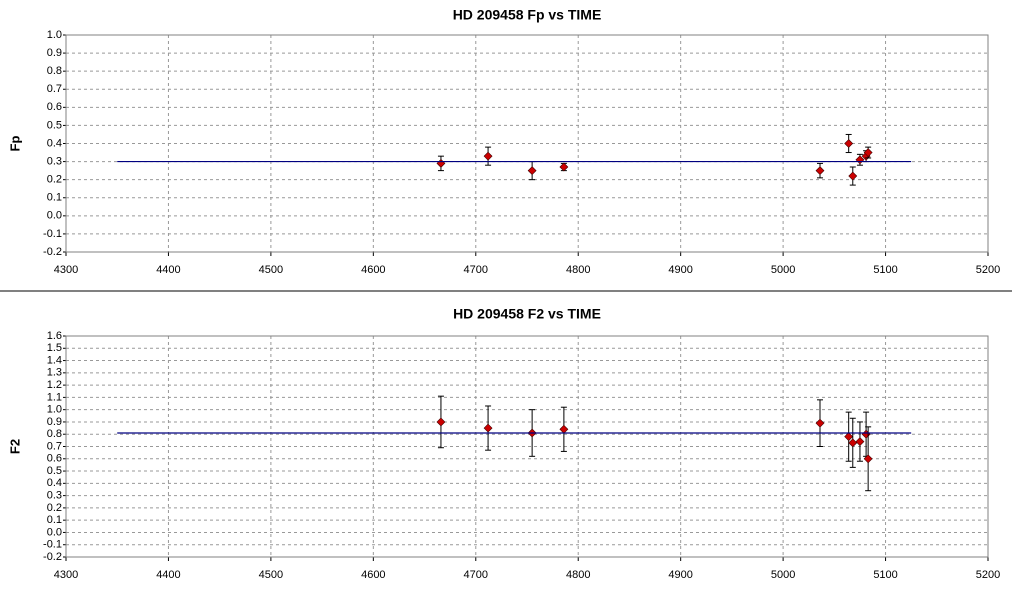  What do you see at coordinates (54, 385) in the screenshot?
I see `y-tick-label: 1.2` at bounding box center [54, 385].